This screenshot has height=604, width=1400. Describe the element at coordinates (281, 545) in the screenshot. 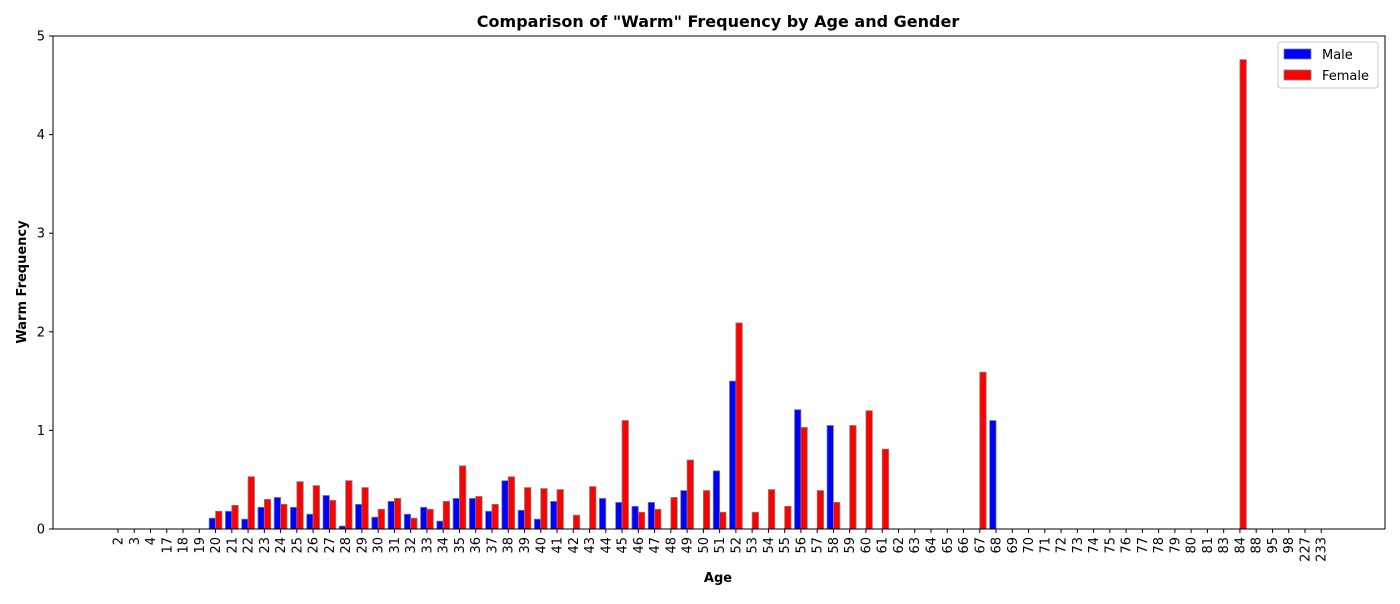

I see `x-tick-label-24: 24` at that location.